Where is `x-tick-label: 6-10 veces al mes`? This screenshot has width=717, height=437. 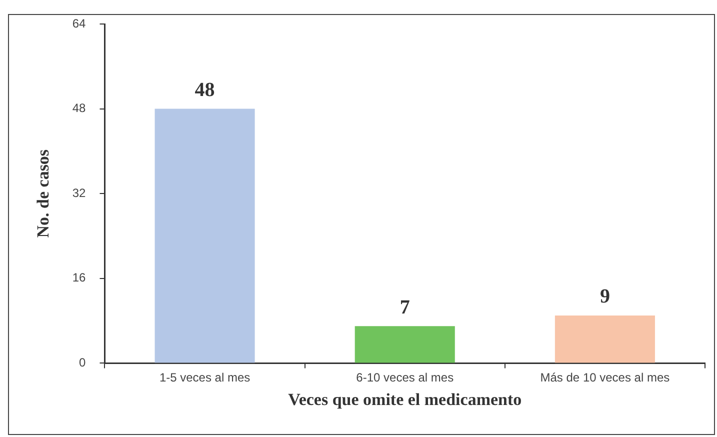 x-tick-label: 6-10 veces al mes is located at coordinates (405, 377).